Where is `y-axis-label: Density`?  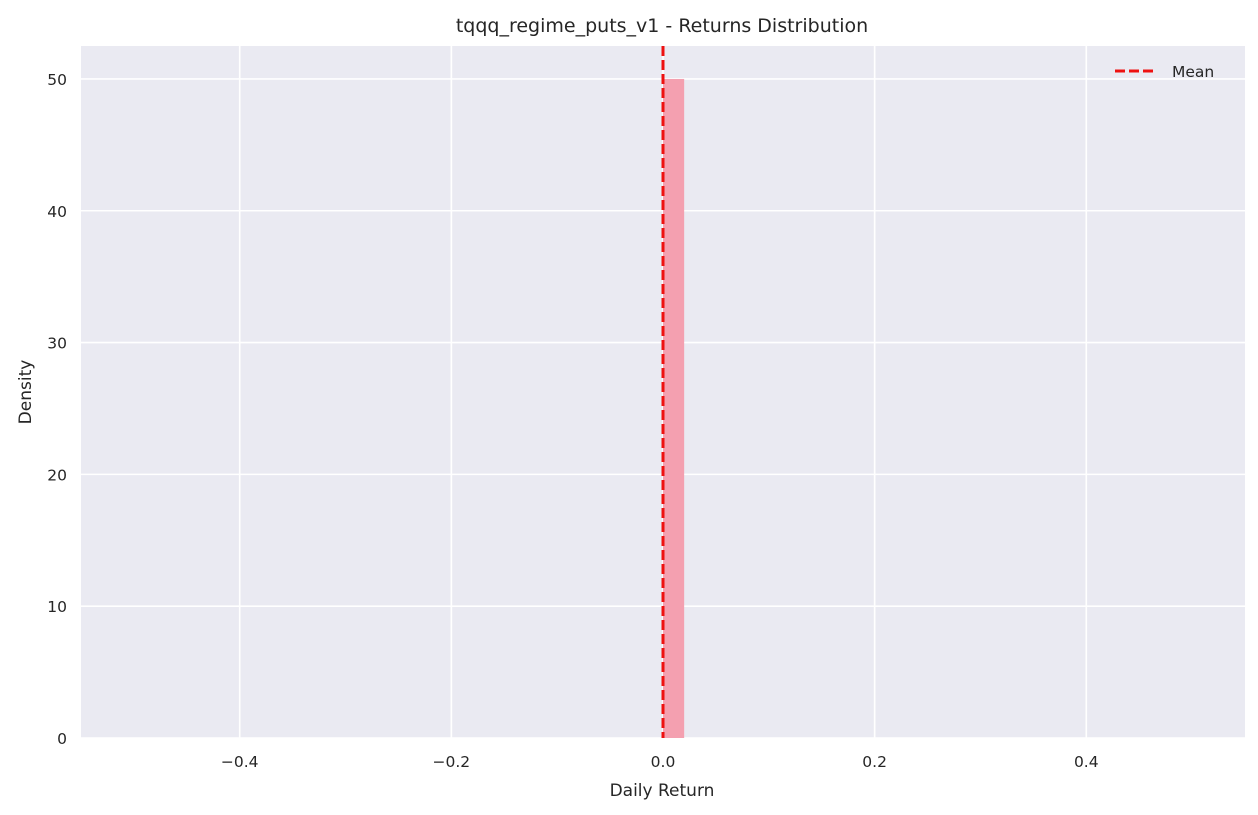 y-axis-label: Density is located at coordinates (26, 392).